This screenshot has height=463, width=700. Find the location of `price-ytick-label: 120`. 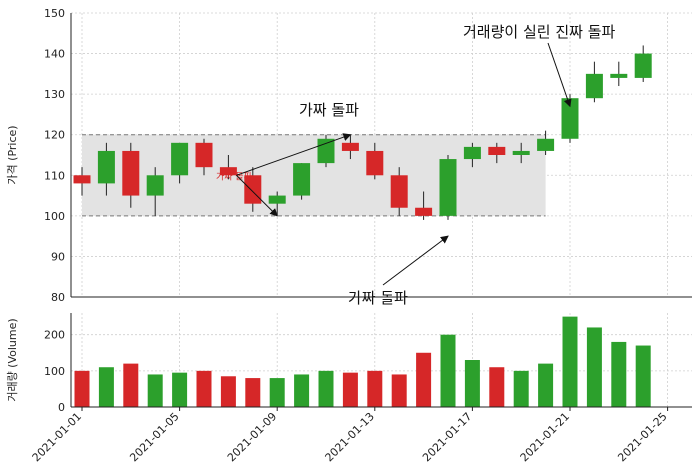

price-ytick-label: 120 is located at coordinates (54, 135).